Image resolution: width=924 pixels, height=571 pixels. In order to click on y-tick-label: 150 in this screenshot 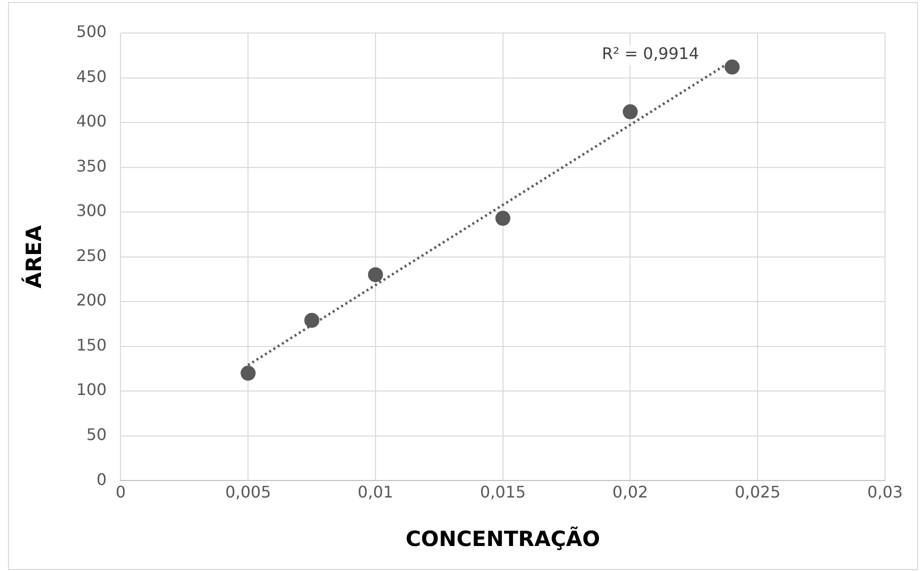, I will do `click(91, 344)`.